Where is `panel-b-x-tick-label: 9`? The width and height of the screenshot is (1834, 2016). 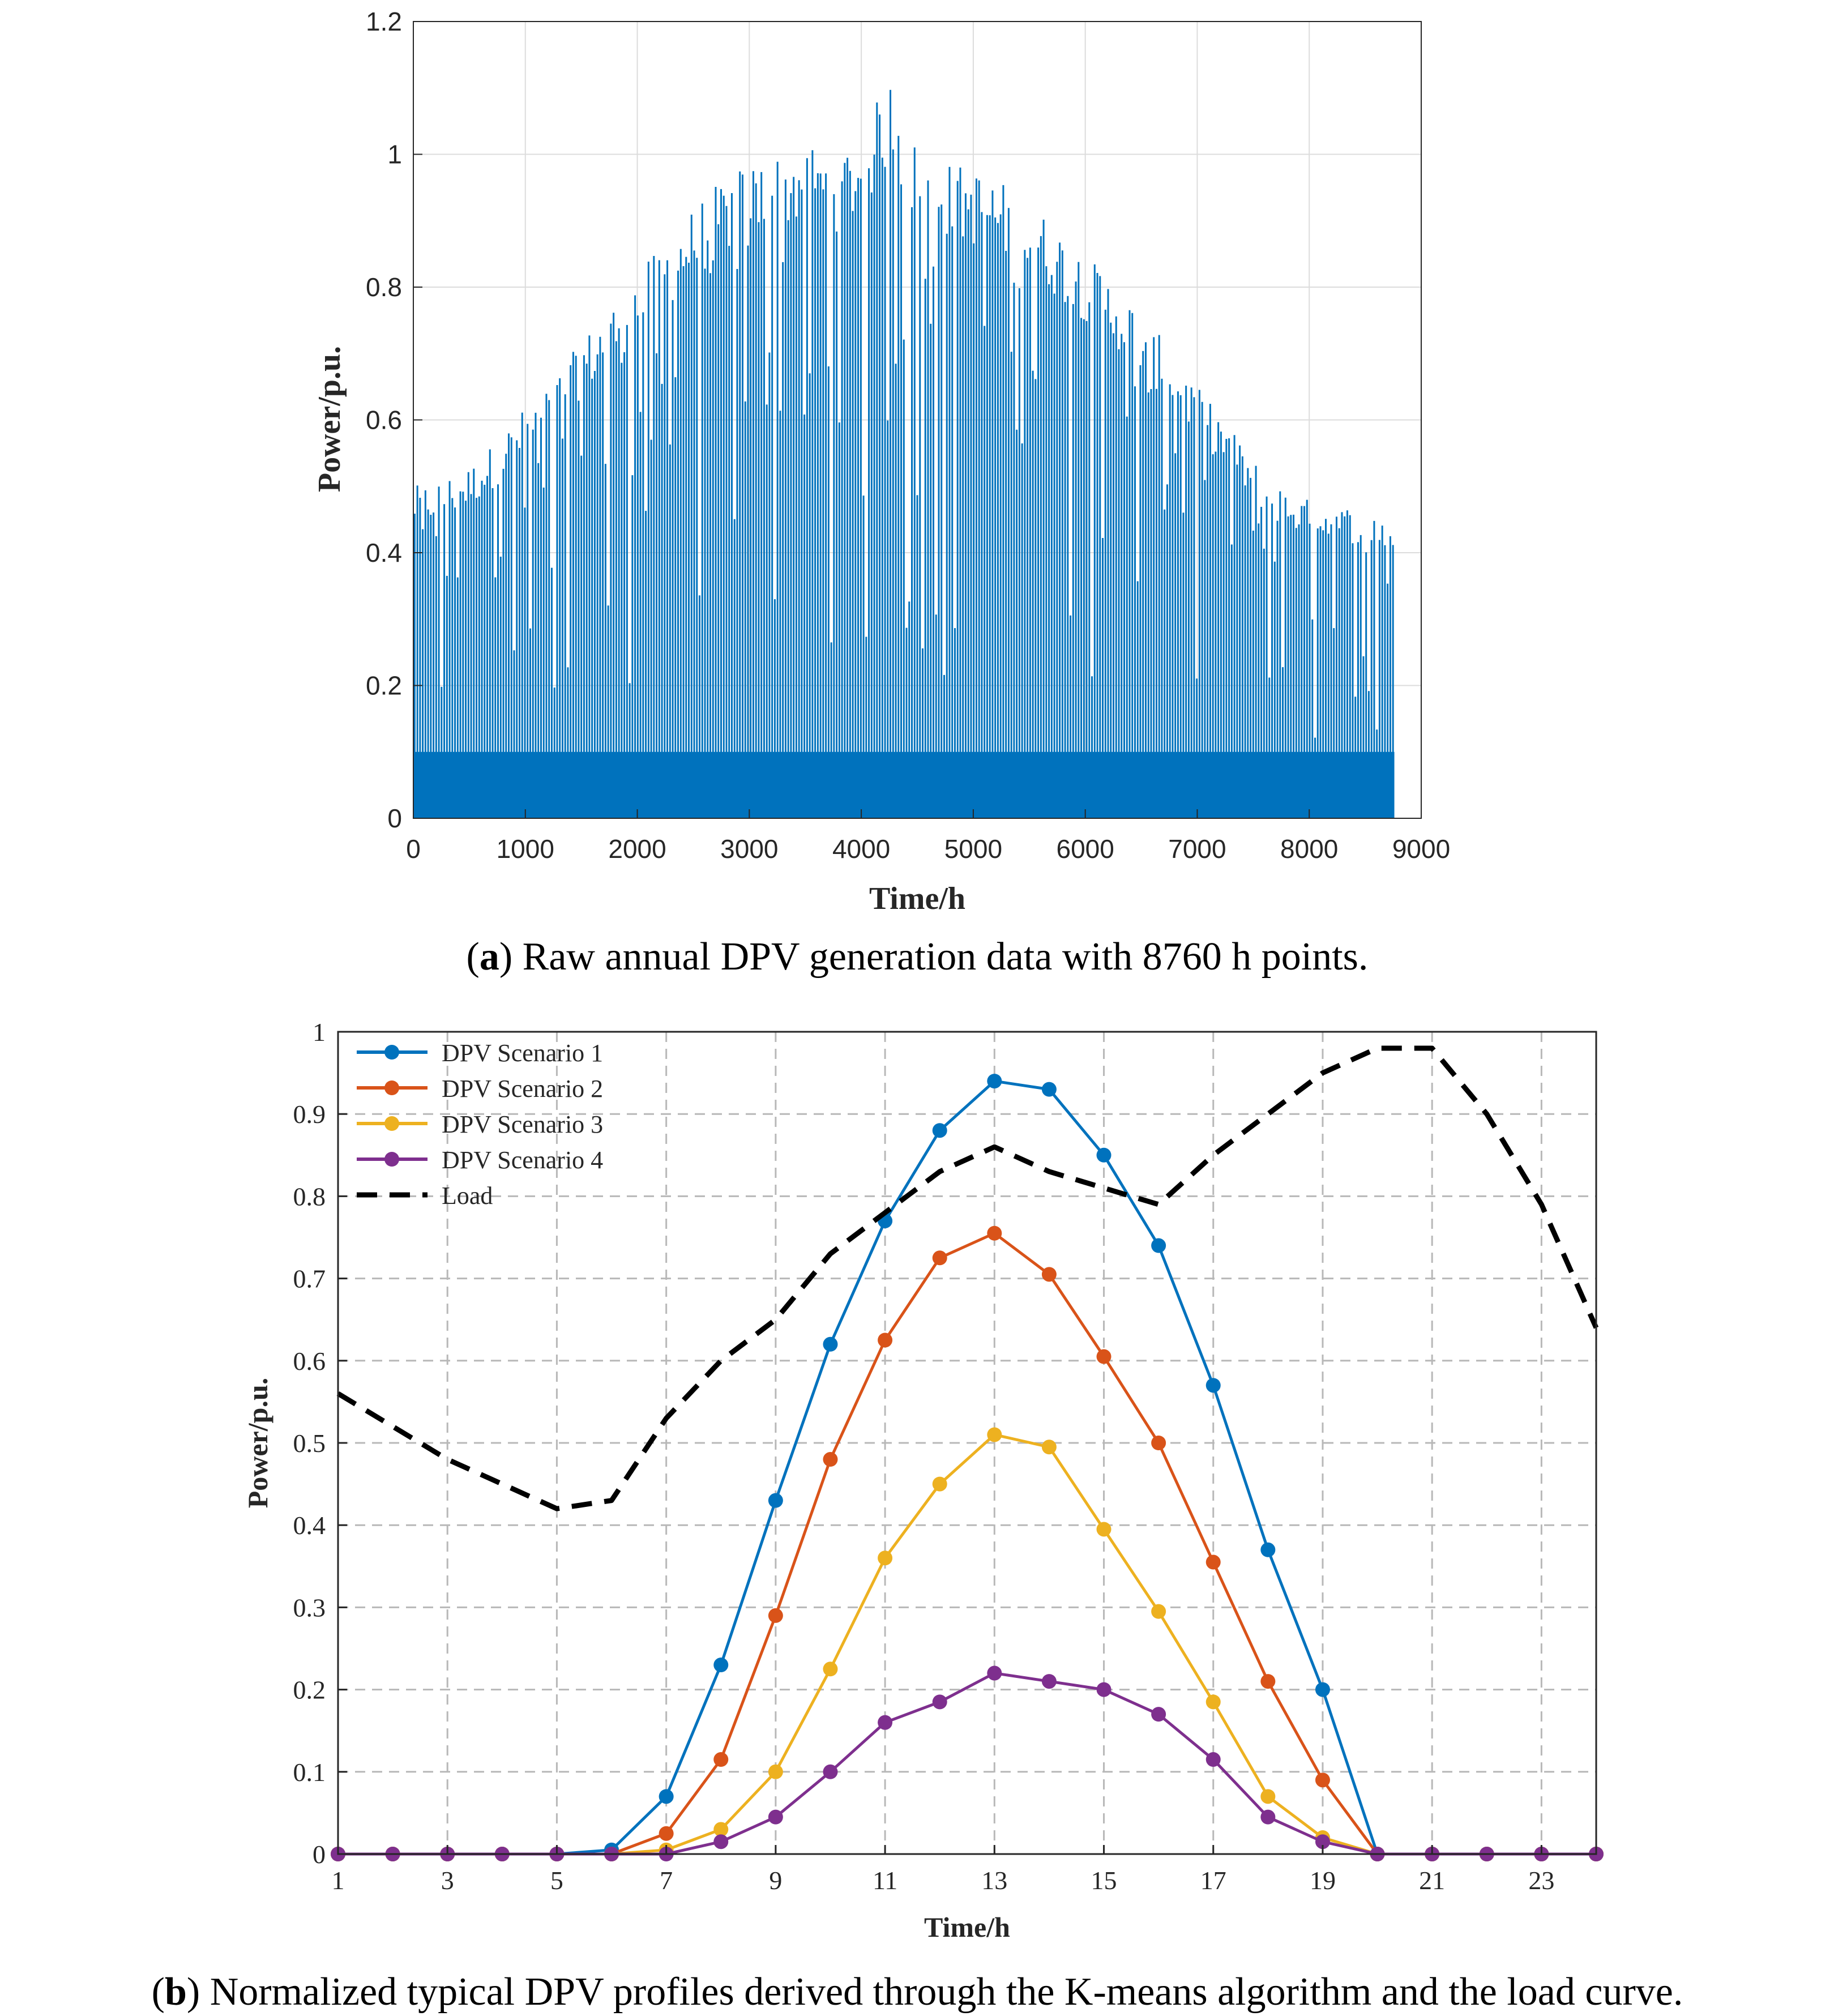
panel-b-x-tick-label: 9 is located at coordinates (775, 1880).